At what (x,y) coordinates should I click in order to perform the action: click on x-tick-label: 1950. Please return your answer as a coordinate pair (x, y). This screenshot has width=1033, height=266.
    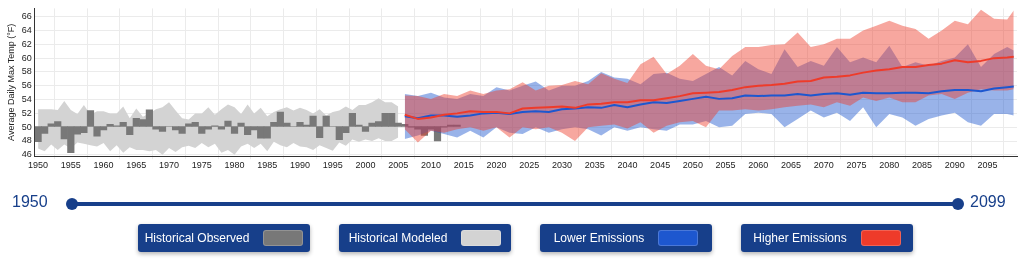
    Looking at the image, I should click on (38, 165).